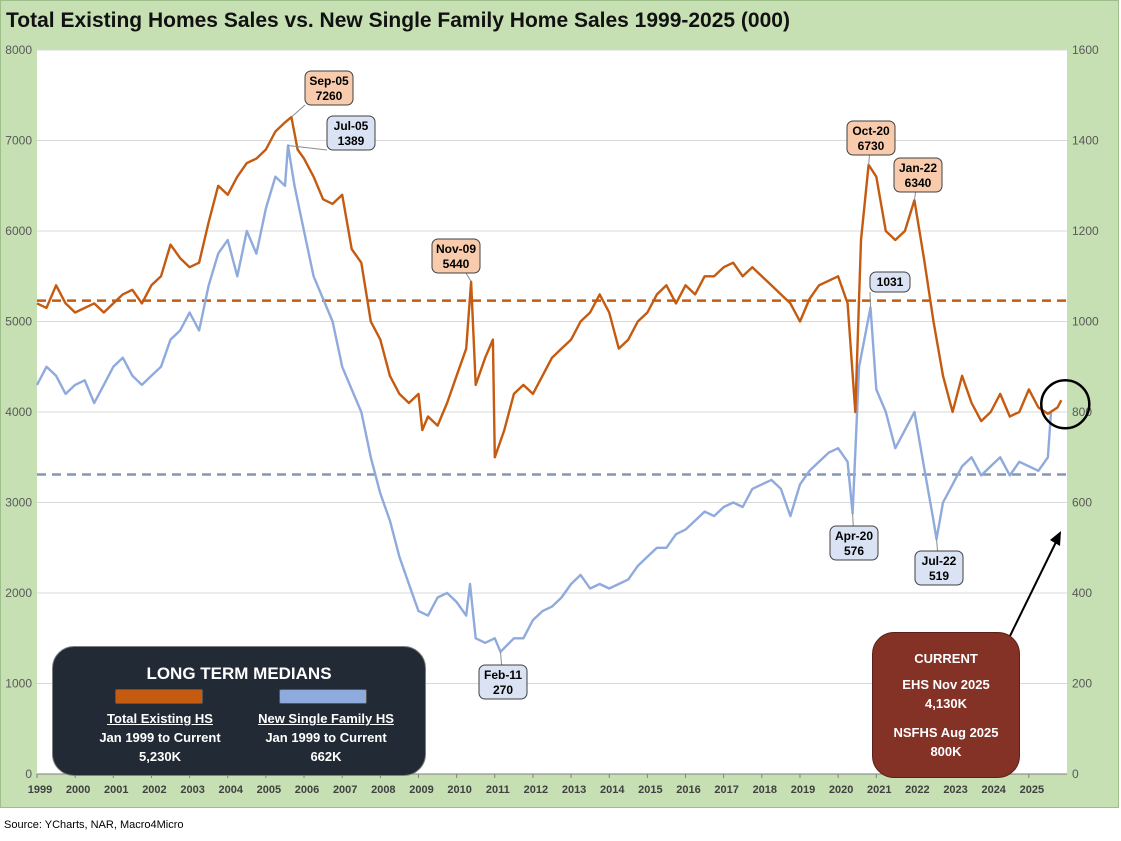 This screenshot has height=841, width=1121. What do you see at coordinates (160, 756) in the screenshot?
I see `existing-median-value: 5,230K` at bounding box center [160, 756].